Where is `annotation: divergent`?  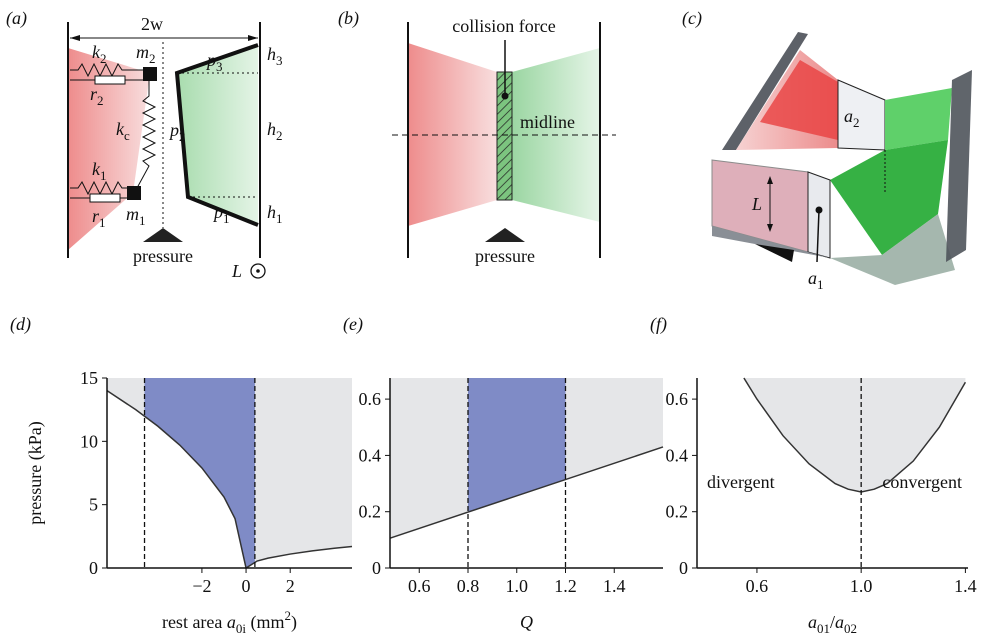
annotation: divergent is located at coordinates (741, 482).